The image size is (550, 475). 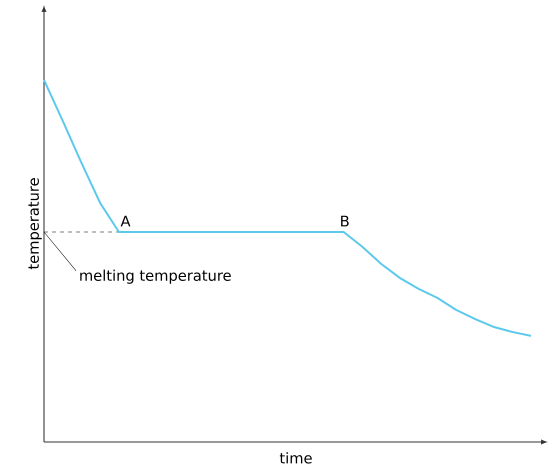 What do you see at coordinates (296, 458) in the screenshot?
I see `x-axis-title: time` at bounding box center [296, 458].